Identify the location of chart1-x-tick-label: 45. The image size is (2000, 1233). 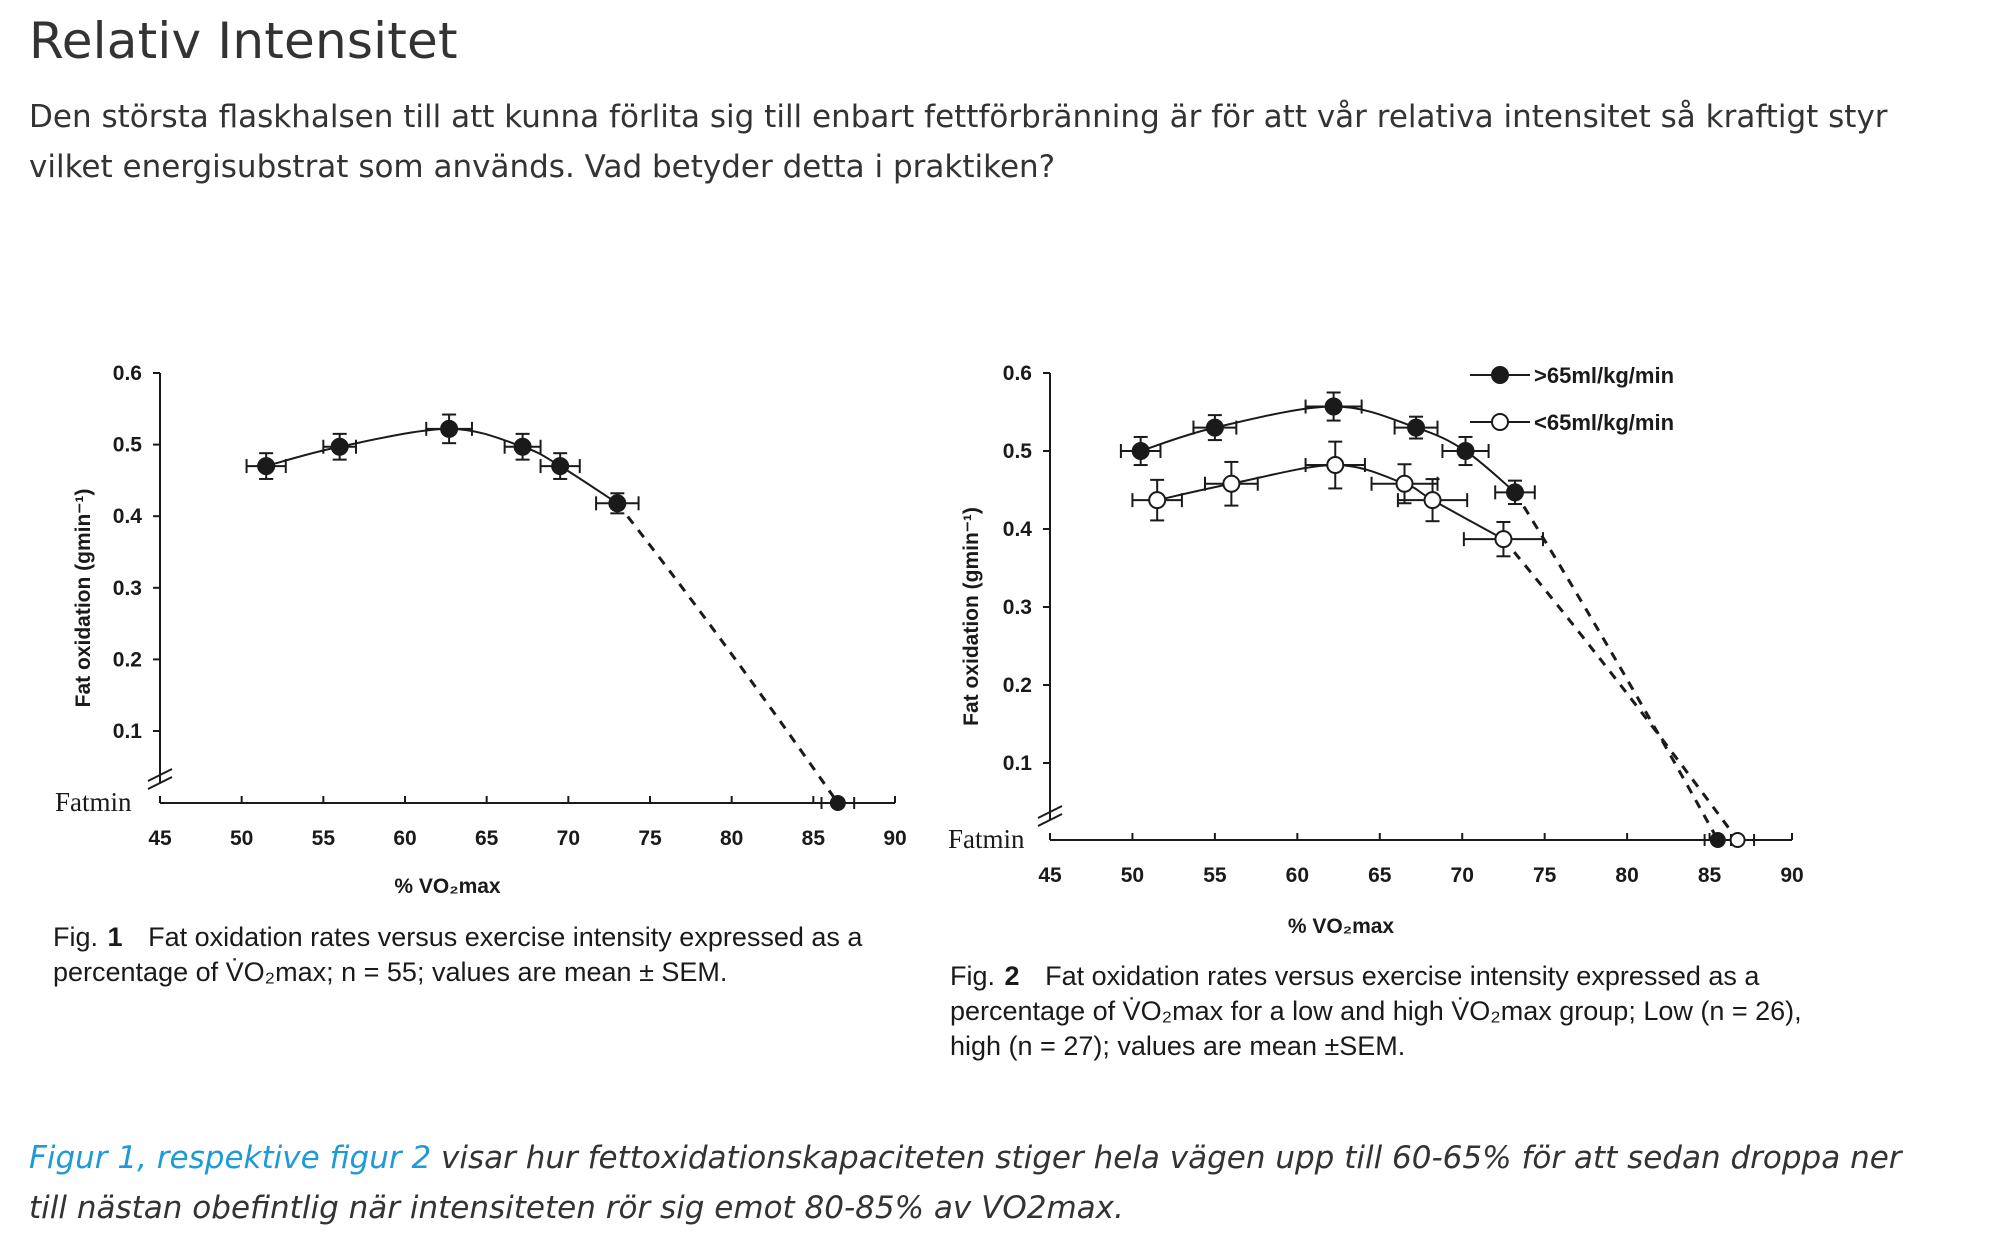
(160, 838).